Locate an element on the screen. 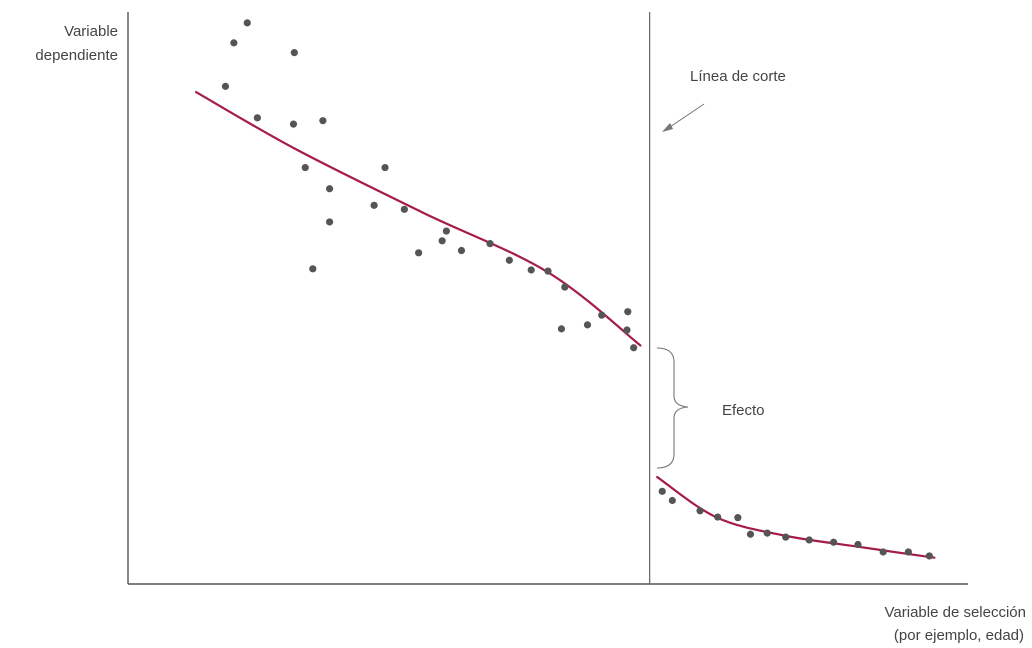  fit-curve-right is located at coordinates (796, 517).